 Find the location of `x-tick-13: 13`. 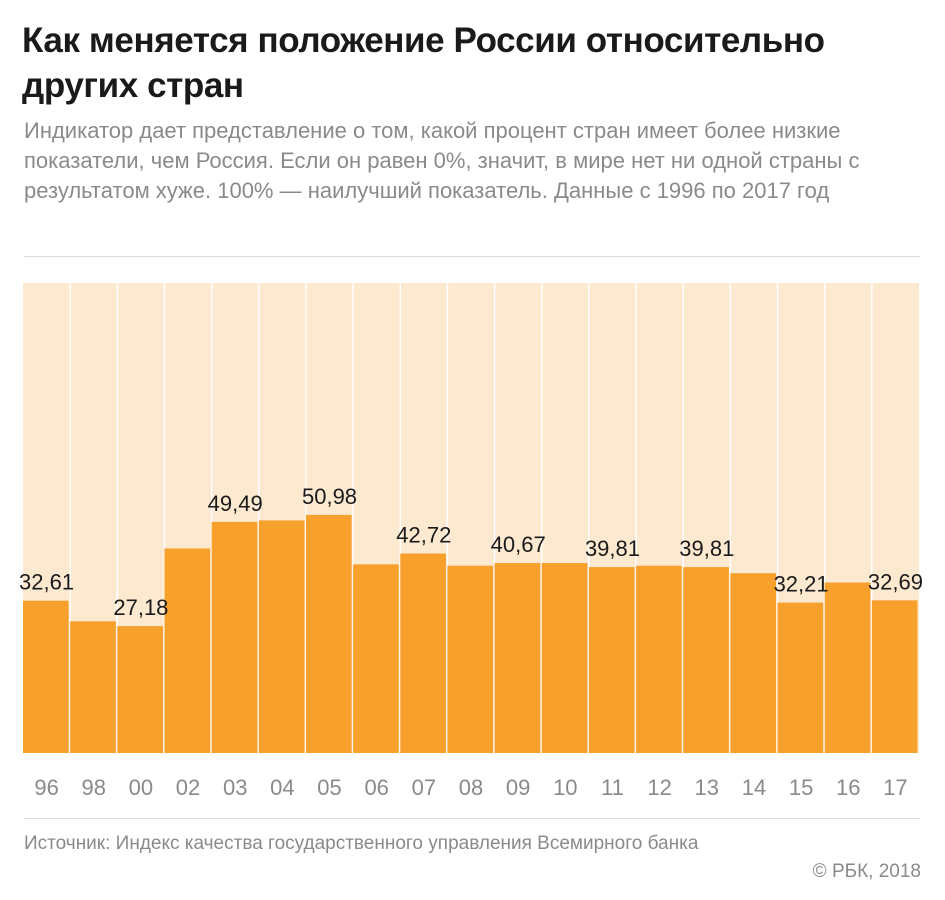

x-tick-13: 13 is located at coordinates (707, 787).